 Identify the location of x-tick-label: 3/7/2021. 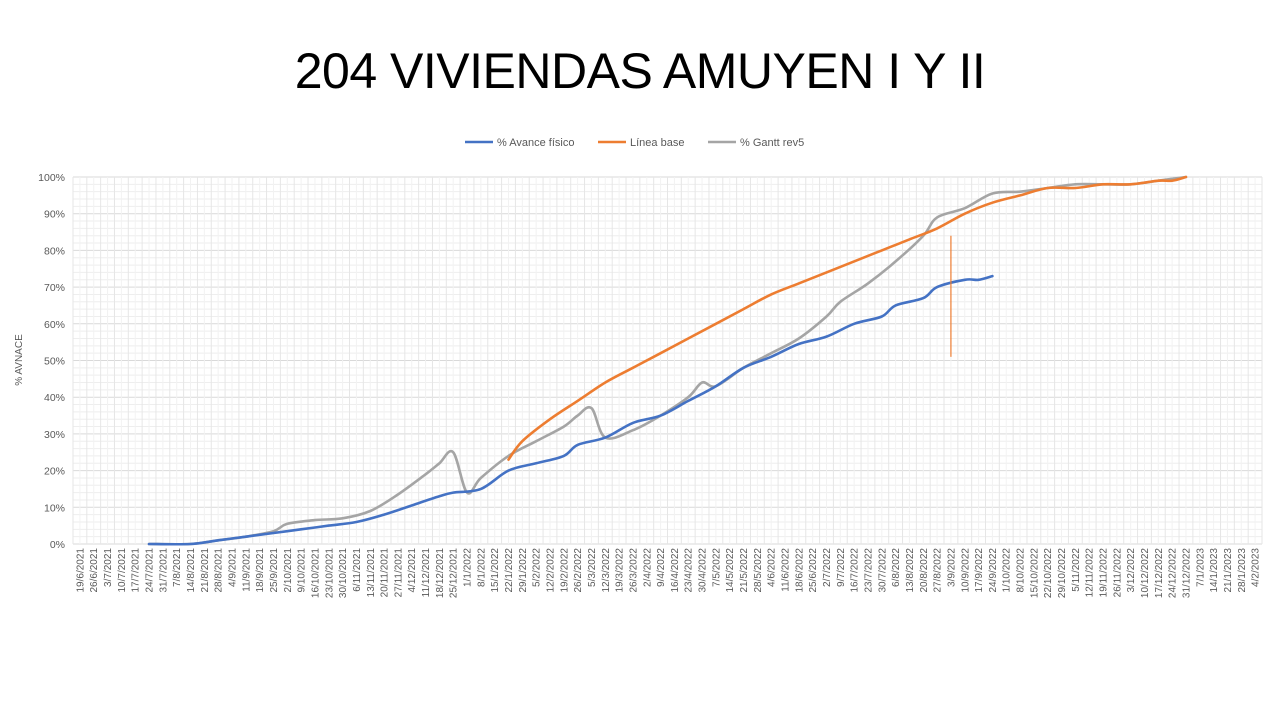
(108, 567).